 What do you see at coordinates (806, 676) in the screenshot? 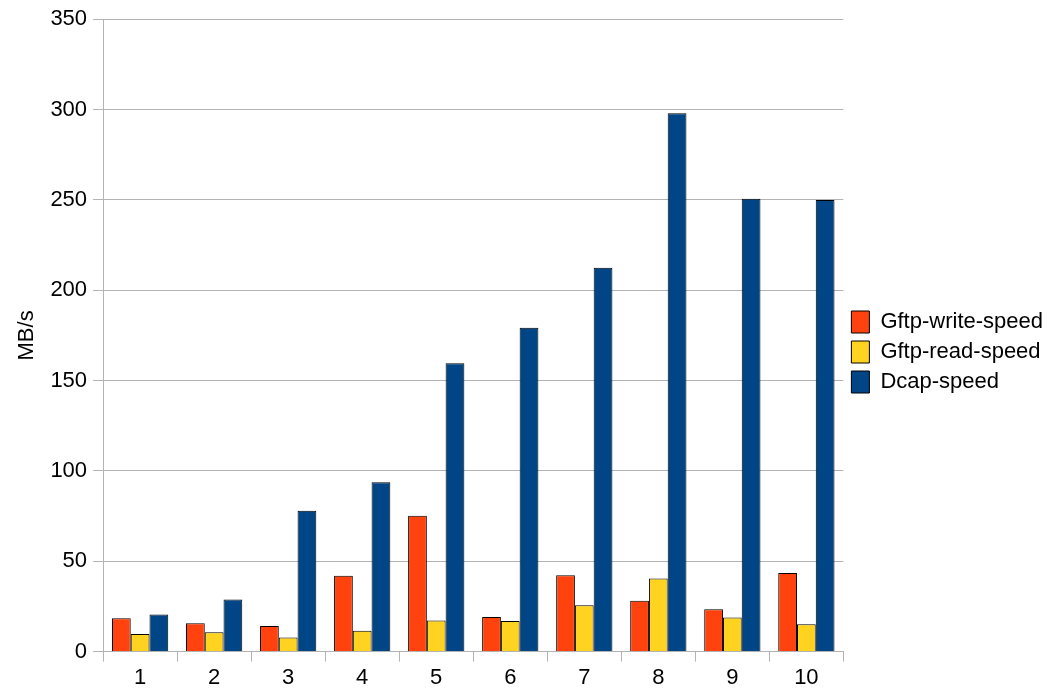
I see `x-tick-label: 10` at bounding box center [806, 676].